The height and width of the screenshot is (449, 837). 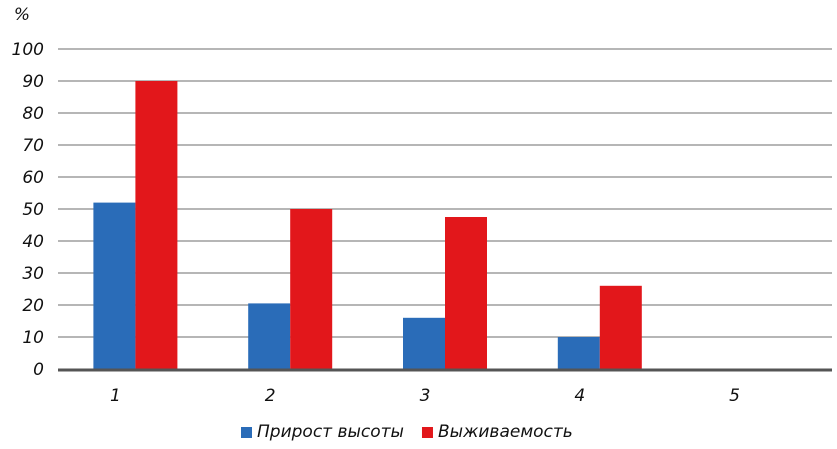 What do you see at coordinates (33, 274) in the screenshot?
I see `y-tick-label: 30` at bounding box center [33, 274].